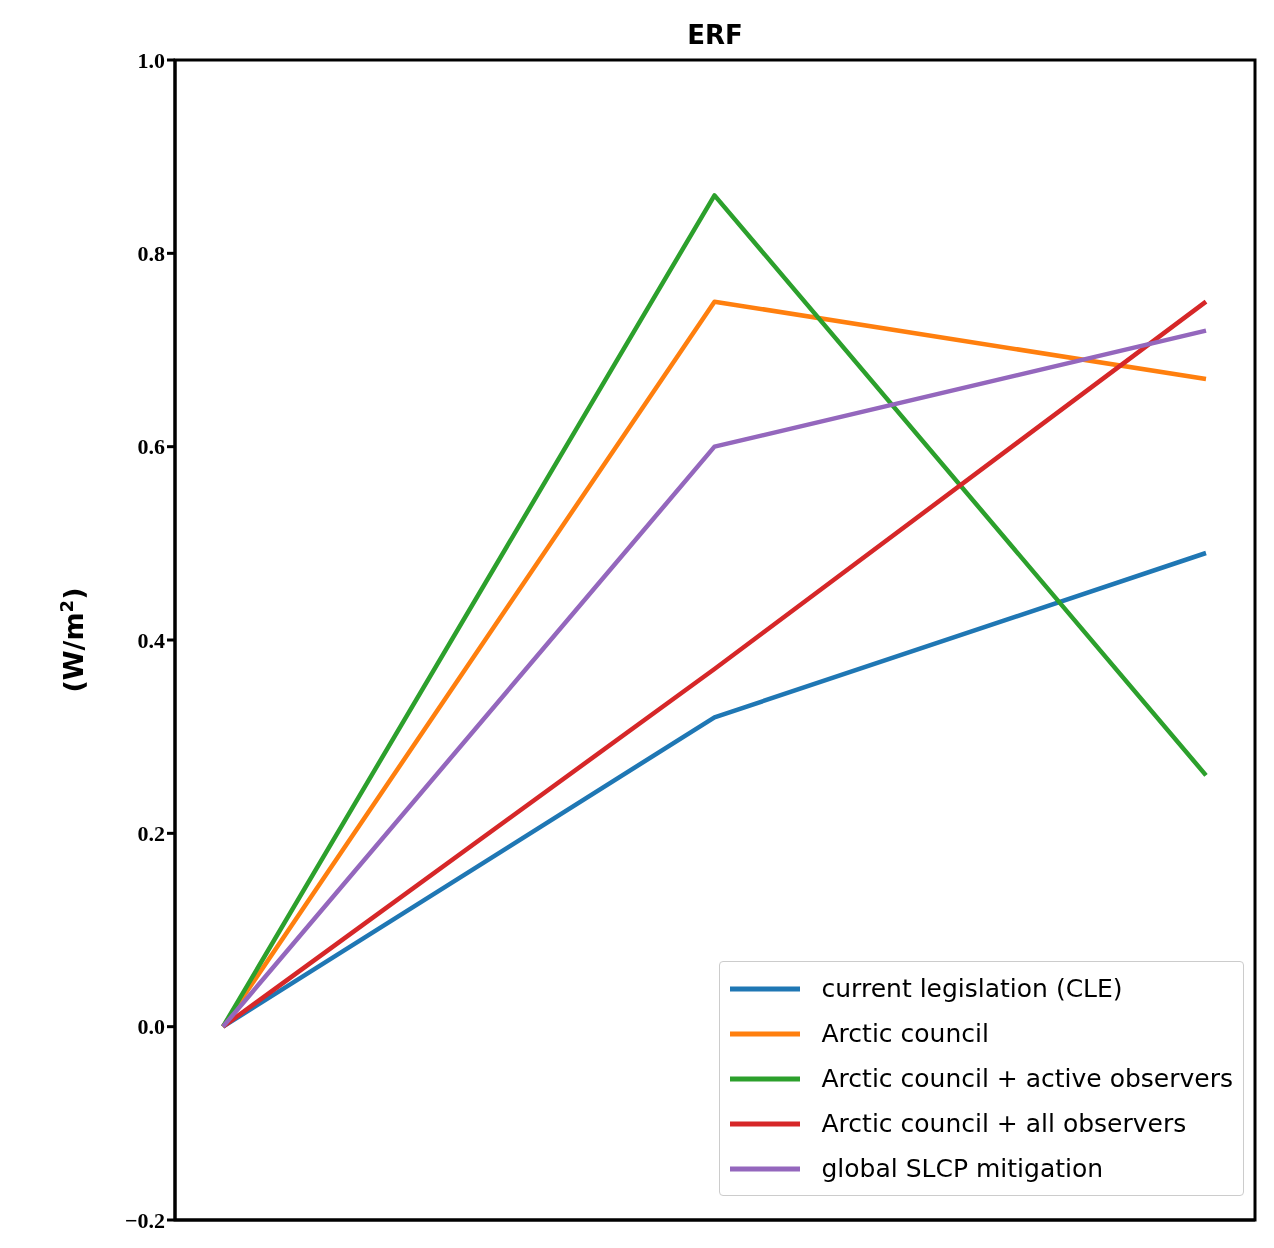 Image resolution: width=1274 pixels, height=1248 pixels. Describe the element at coordinates (144, 1220) in the screenshot. I see `y-tick-label: −0.2` at that location.